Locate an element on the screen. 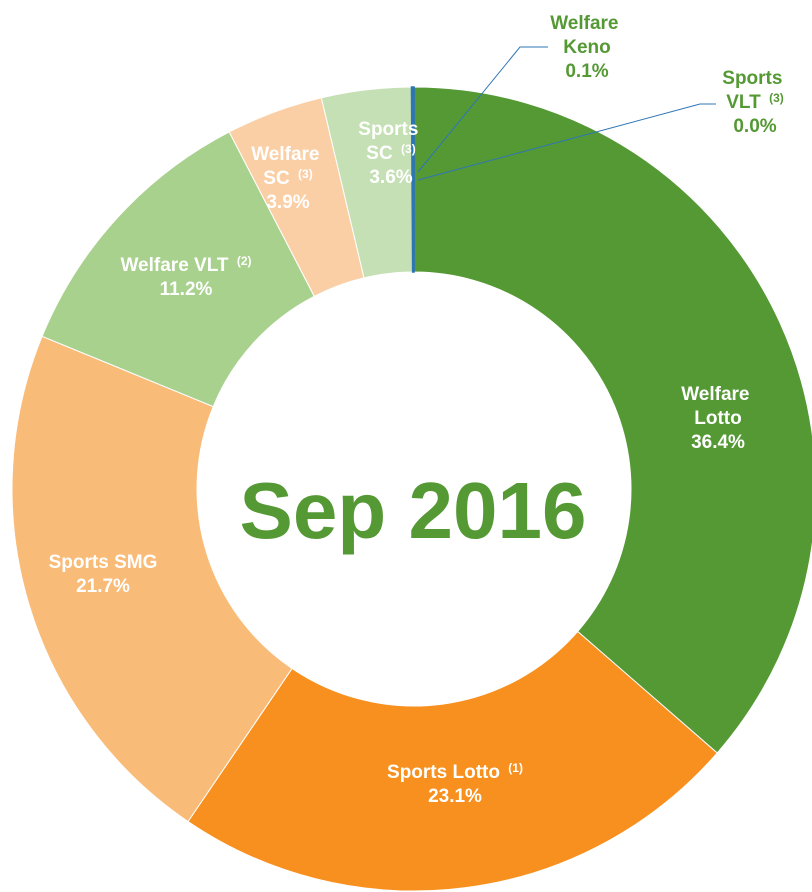 The height and width of the screenshot is (892, 812). value-label: 3.9% is located at coordinates (287, 202).